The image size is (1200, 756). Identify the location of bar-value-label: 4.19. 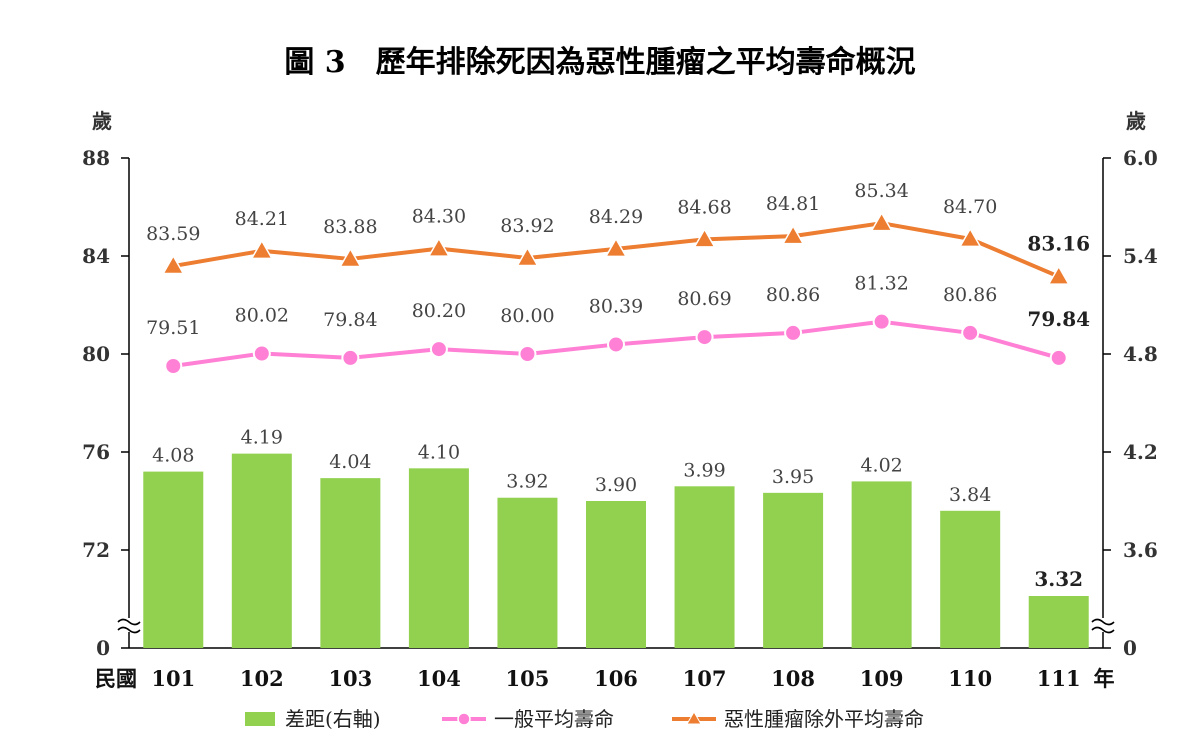
(262, 438).